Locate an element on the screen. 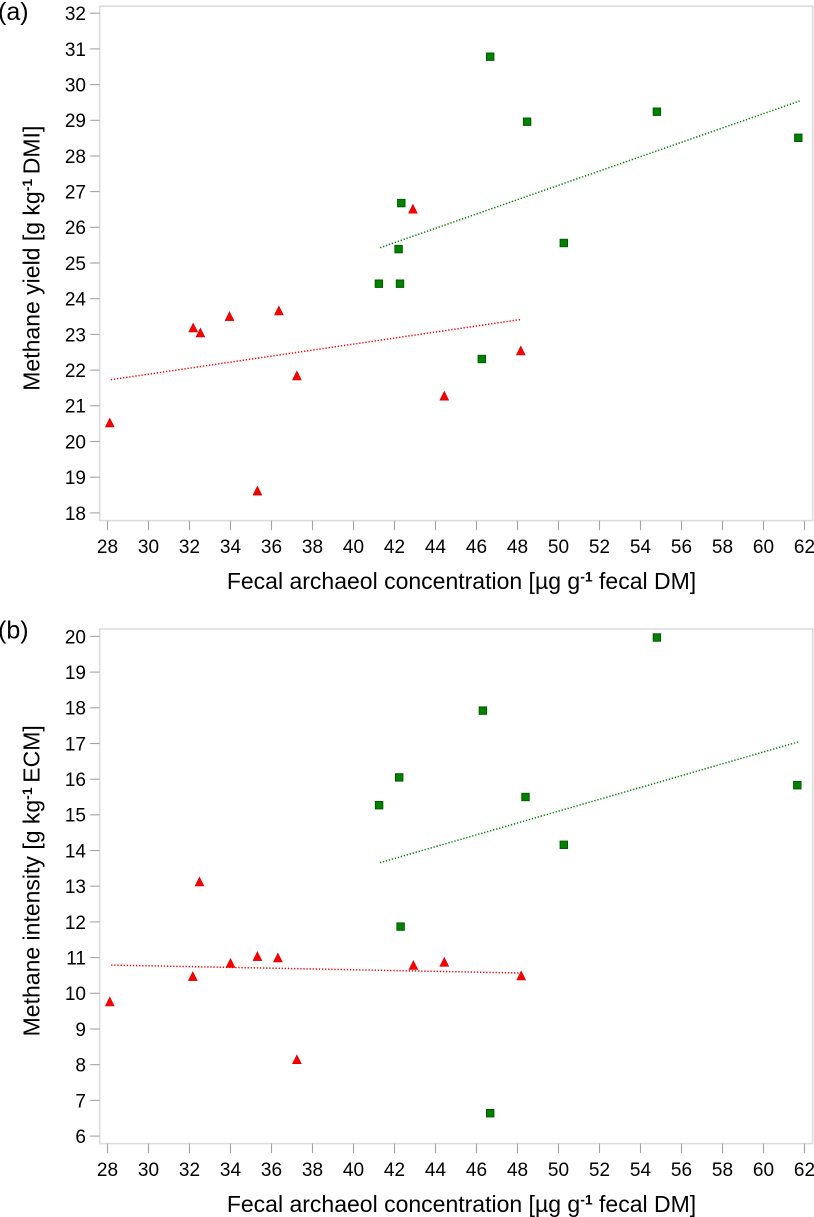  svg-text: (b) is located at coordinates (14, 631).